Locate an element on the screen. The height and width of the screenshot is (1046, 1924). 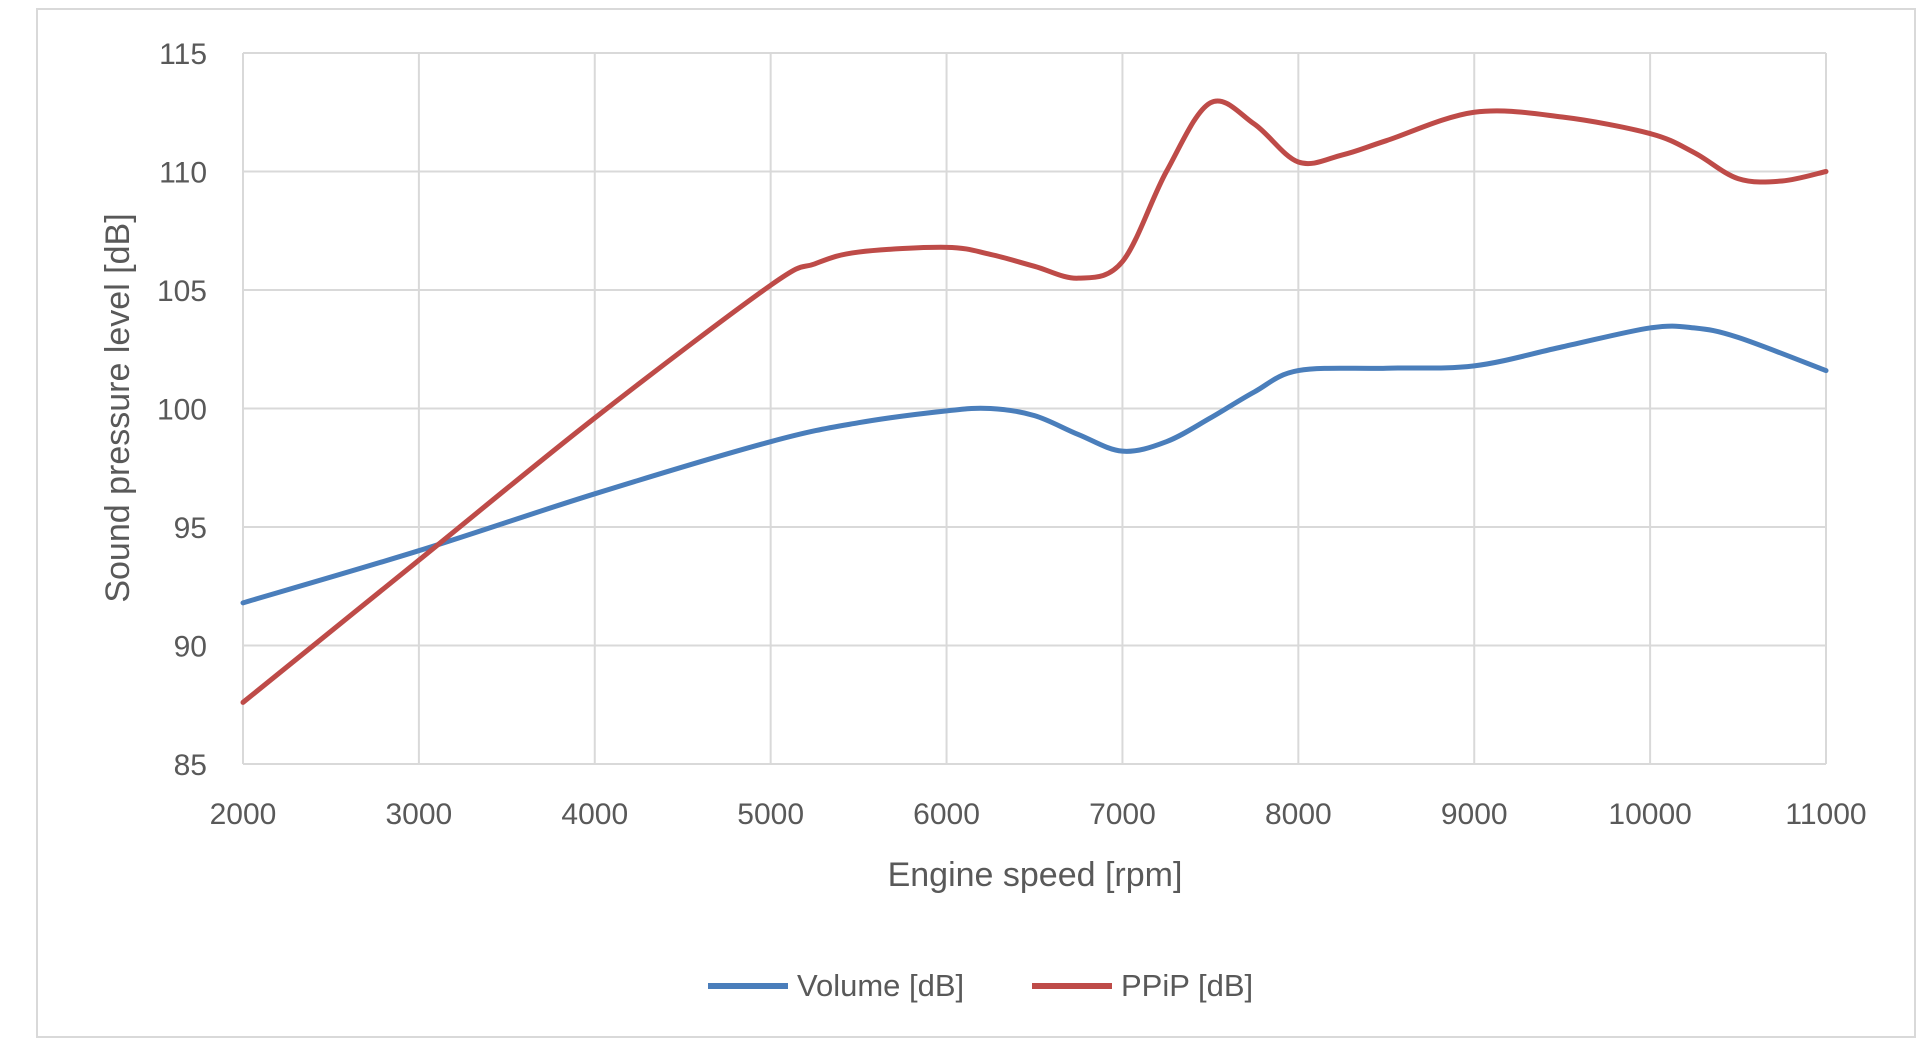
x-tick-label: 5000 is located at coordinates (770, 814).